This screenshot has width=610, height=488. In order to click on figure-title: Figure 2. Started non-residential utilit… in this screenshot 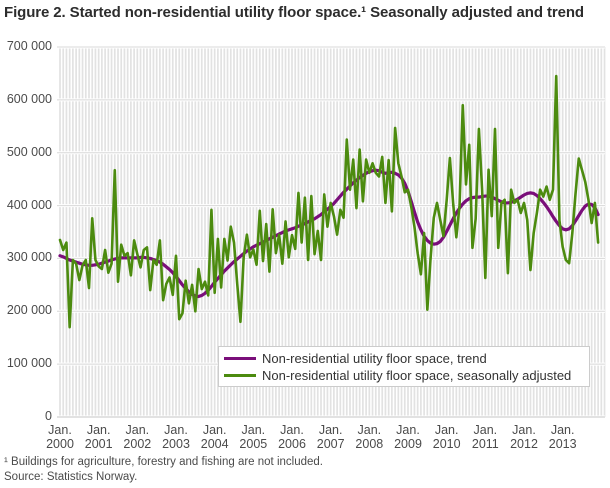, I will do `click(294, 12)`.